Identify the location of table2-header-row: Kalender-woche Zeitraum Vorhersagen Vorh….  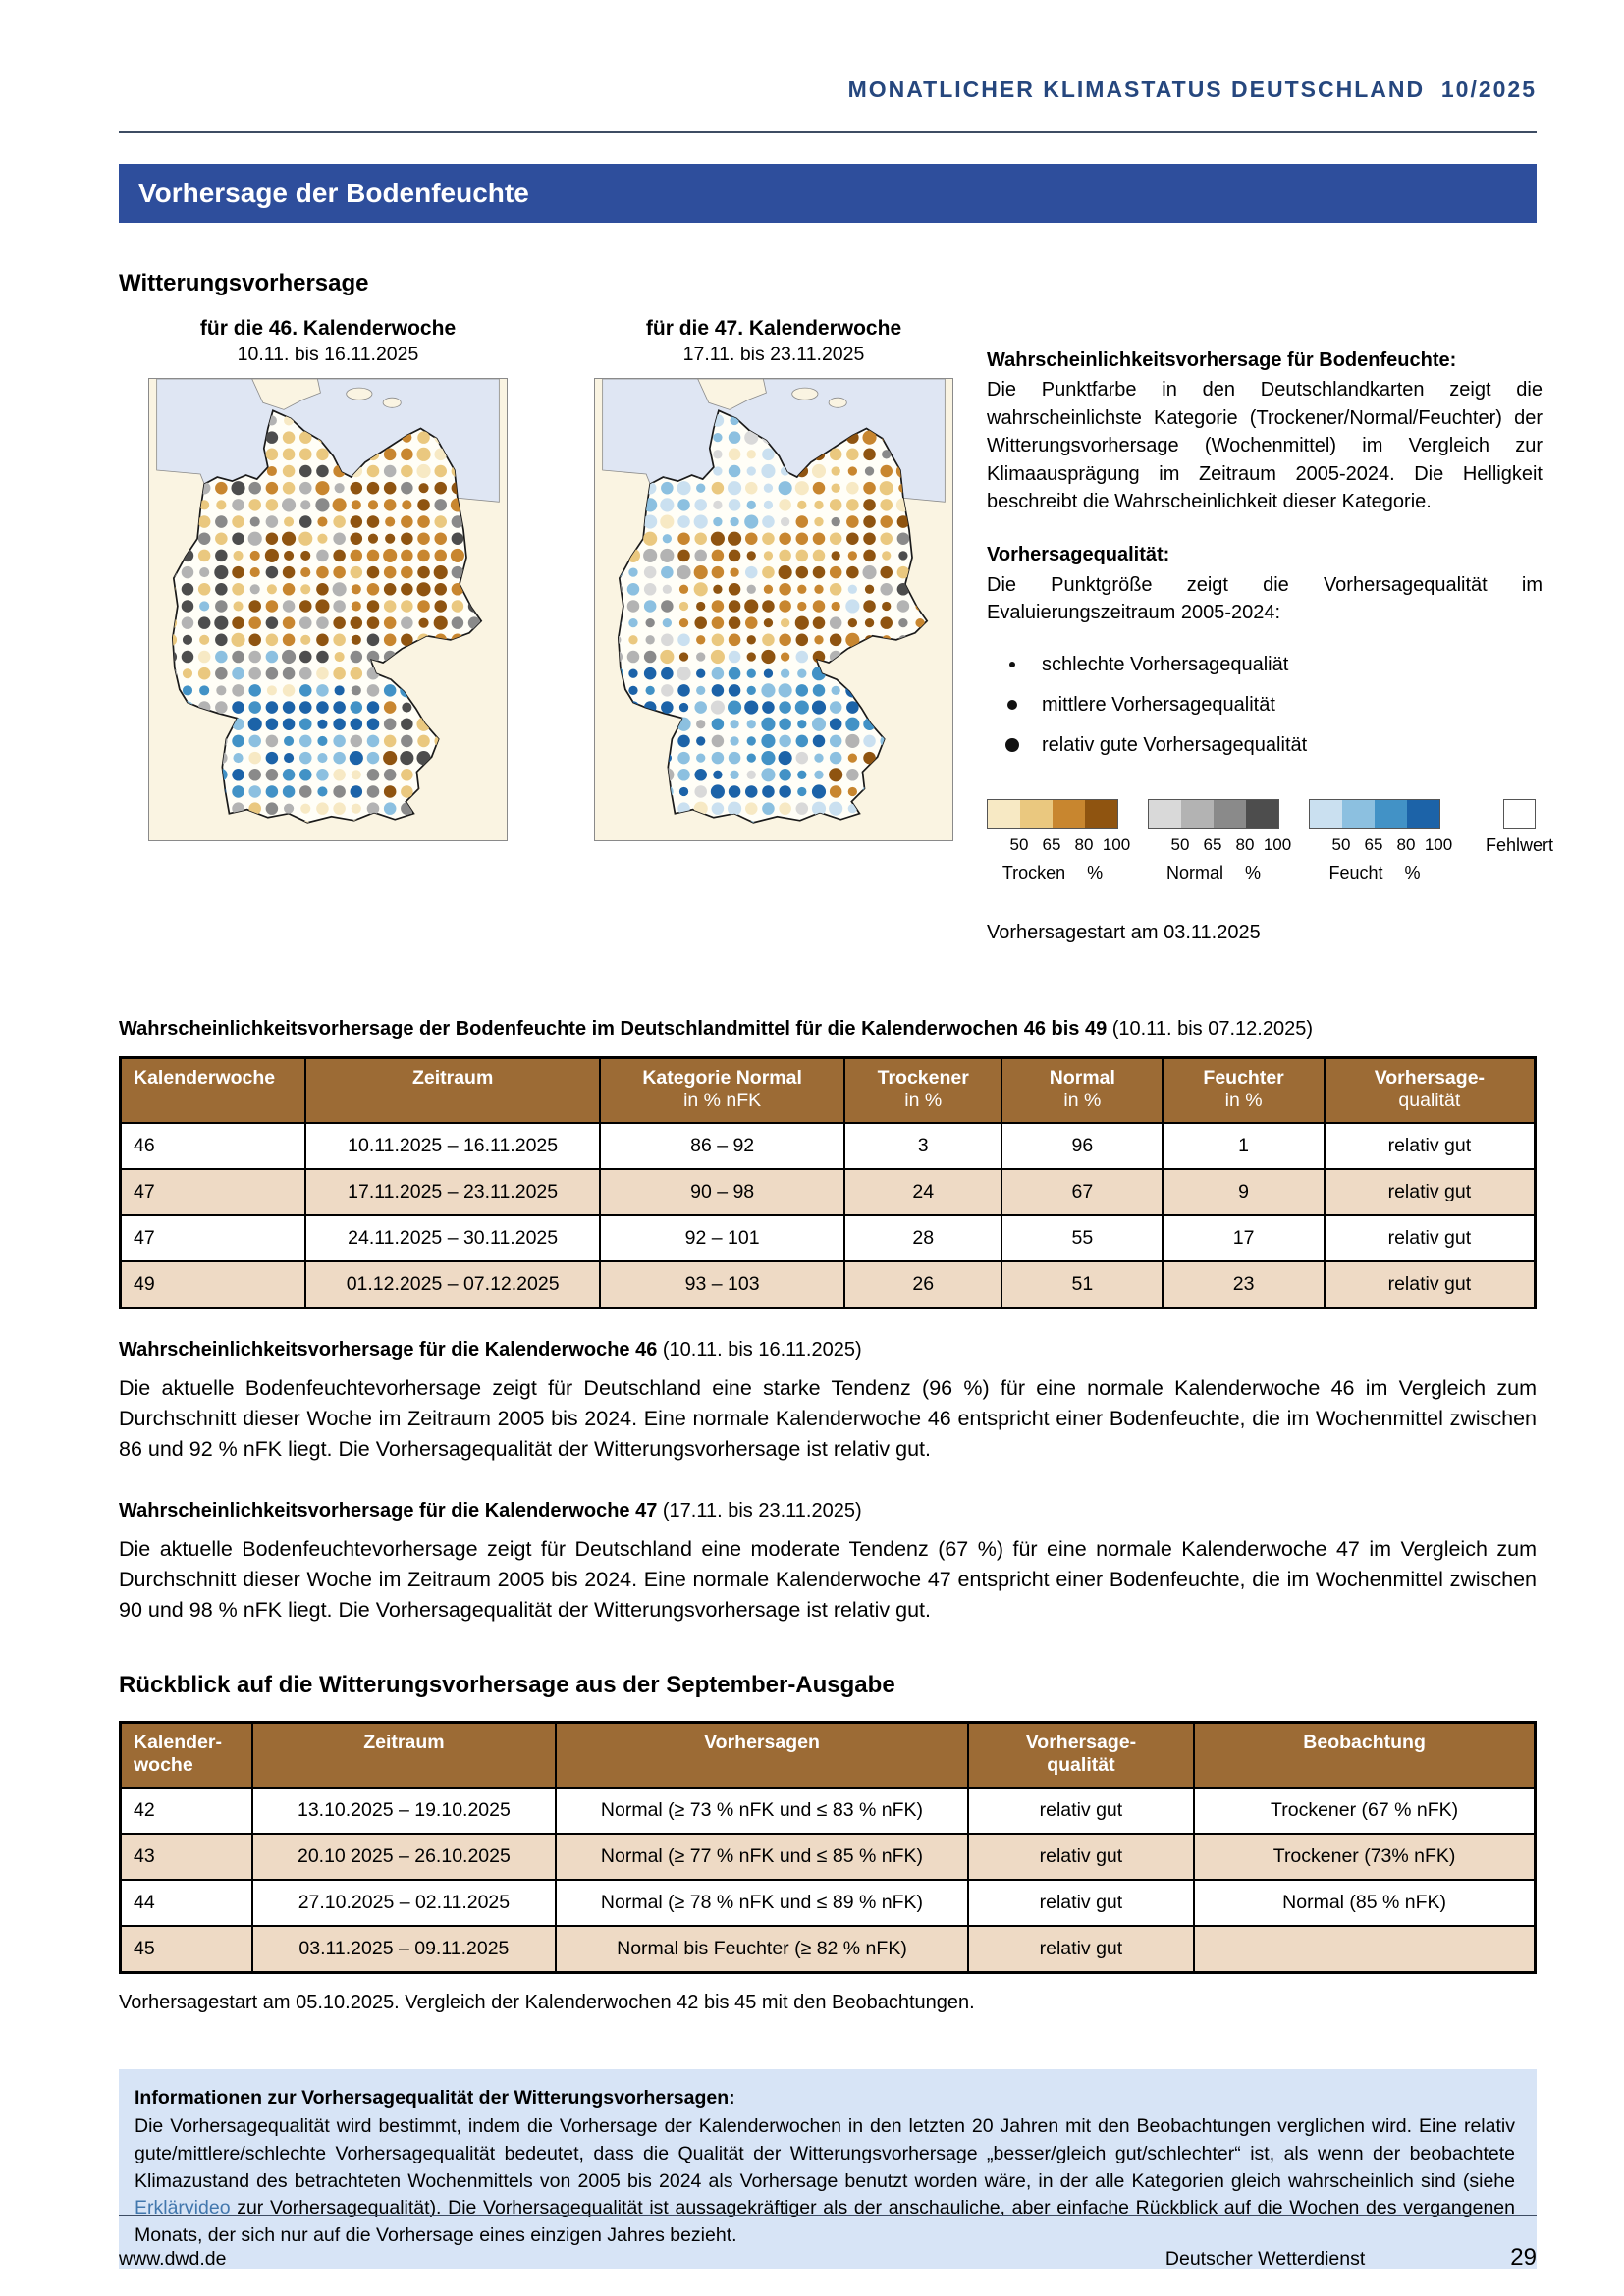
(828, 1755).